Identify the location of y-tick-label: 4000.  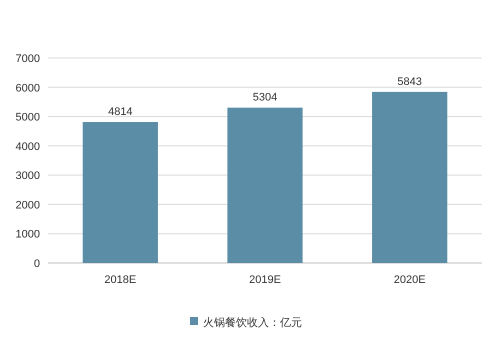
(28, 146).